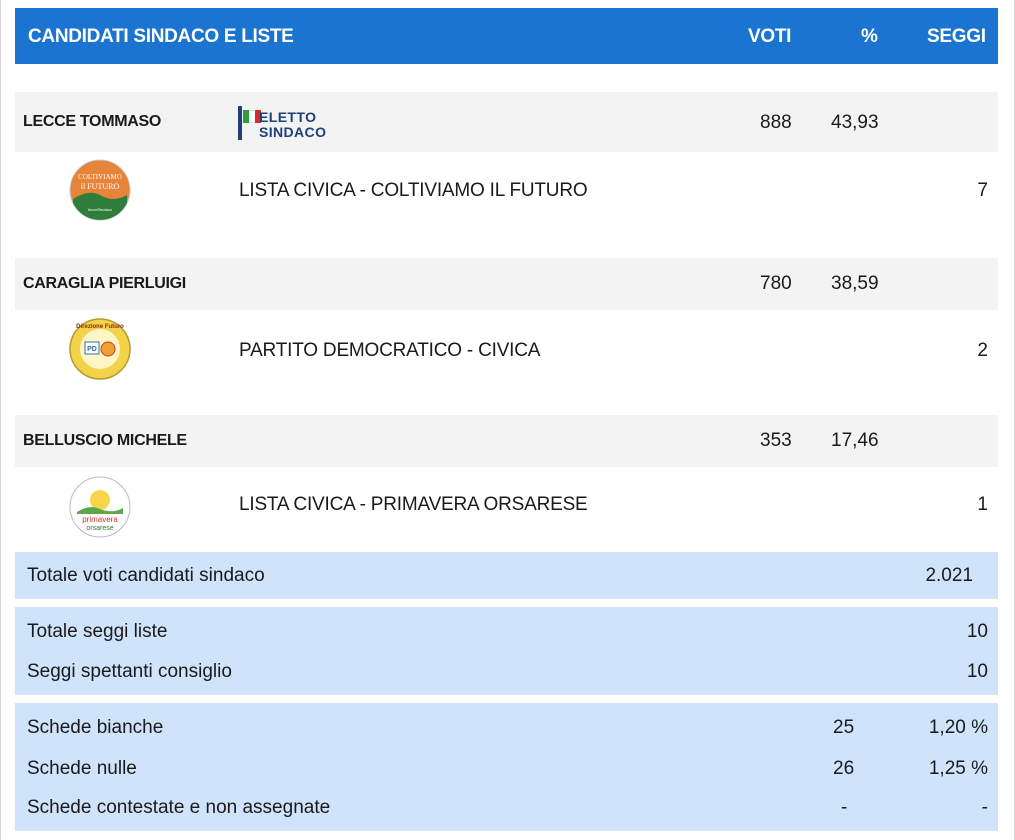 The image size is (1015, 840). Describe the element at coordinates (956, 36) in the screenshot. I see `header-seggi: SEGGI` at that location.